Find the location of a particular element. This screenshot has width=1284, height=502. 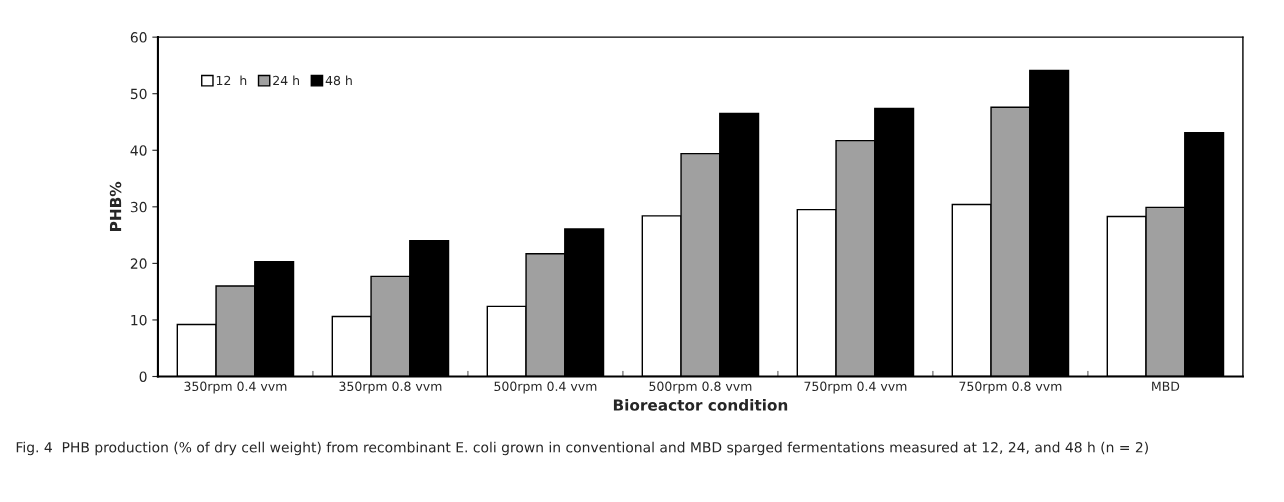

x-tick-label: 750rpm 0.8 vvm is located at coordinates (1010, 387).